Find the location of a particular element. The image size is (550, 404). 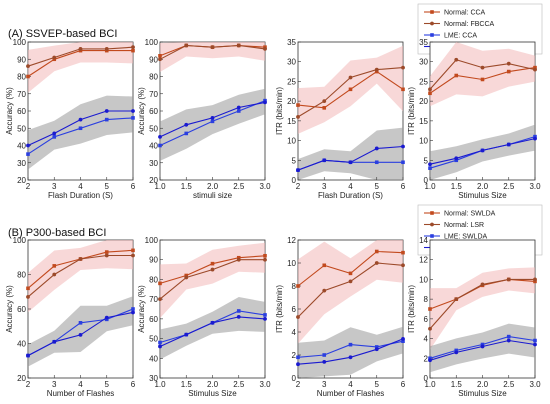

x-axis-label: Number of Flashes is located at coordinates (81, 393).